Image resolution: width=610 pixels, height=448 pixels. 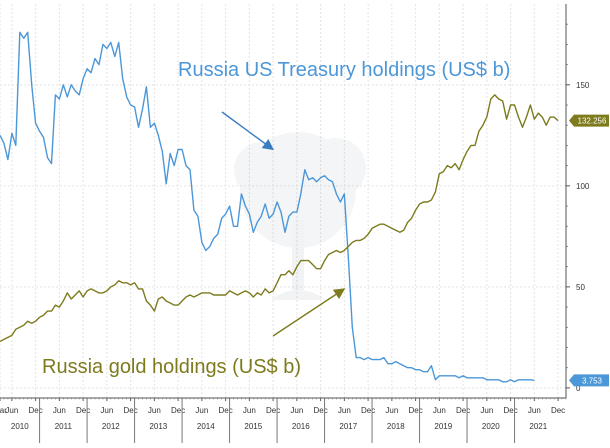 What do you see at coordinates (577, 201) in the screenshot?
I see `y-axis: 0 50 100 150` at bounding box center [577, 201].